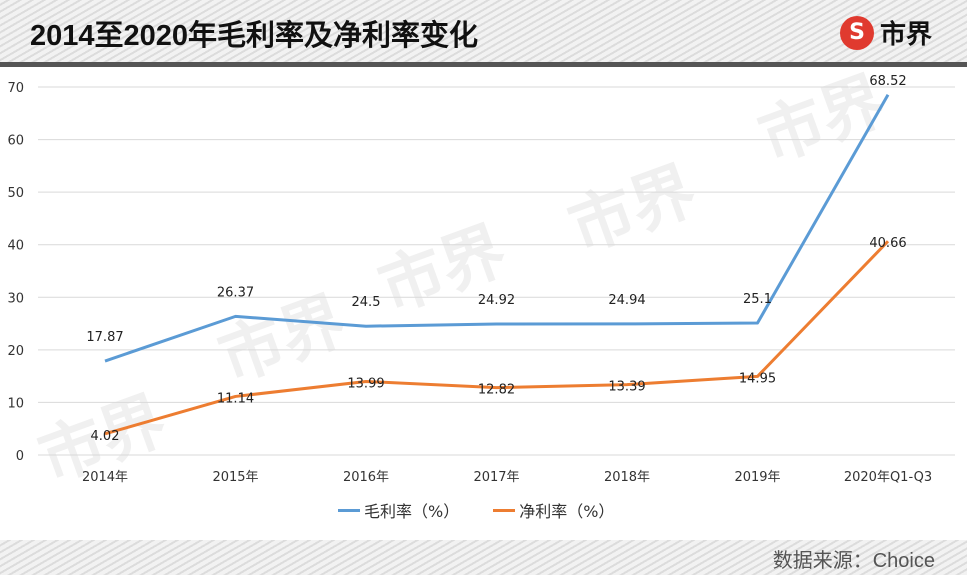 This screenshot has width=967, height=575. What do you see at coordinates (483, 557) in the screenshot?
I see `footer-banner` at bounding box center [483, 557].